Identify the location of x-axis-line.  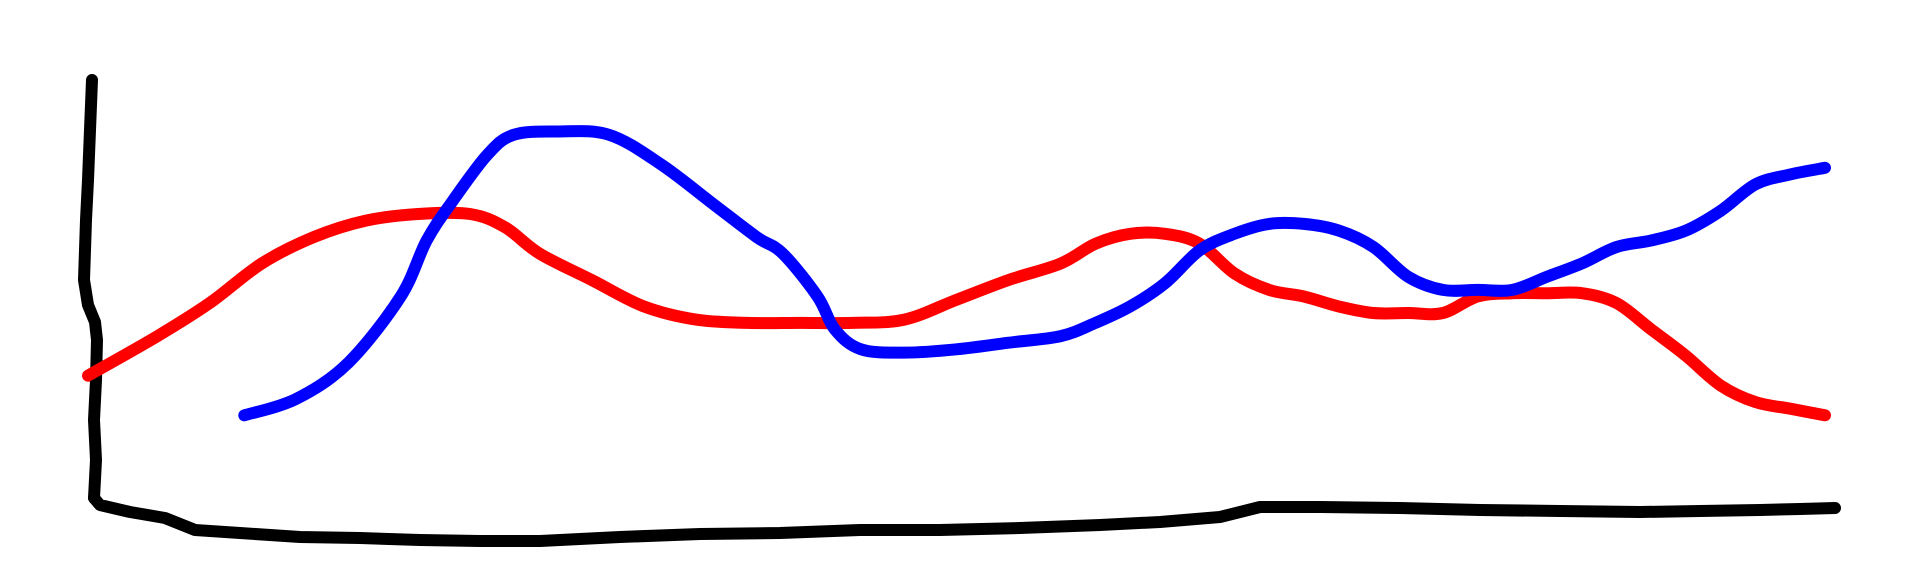
(964, 519).